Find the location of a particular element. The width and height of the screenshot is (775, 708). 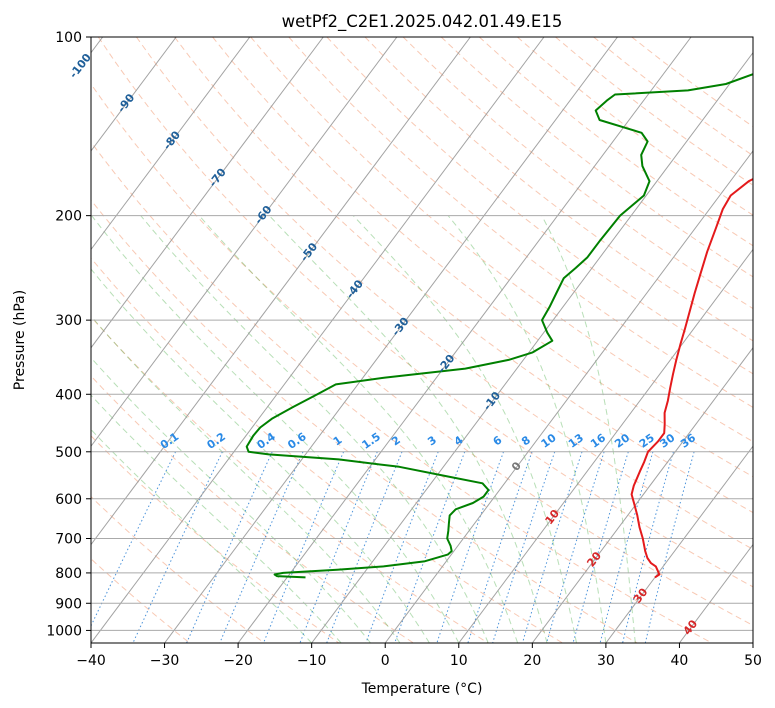

isotherm-label: -50 is located at coordinates (309, 252).